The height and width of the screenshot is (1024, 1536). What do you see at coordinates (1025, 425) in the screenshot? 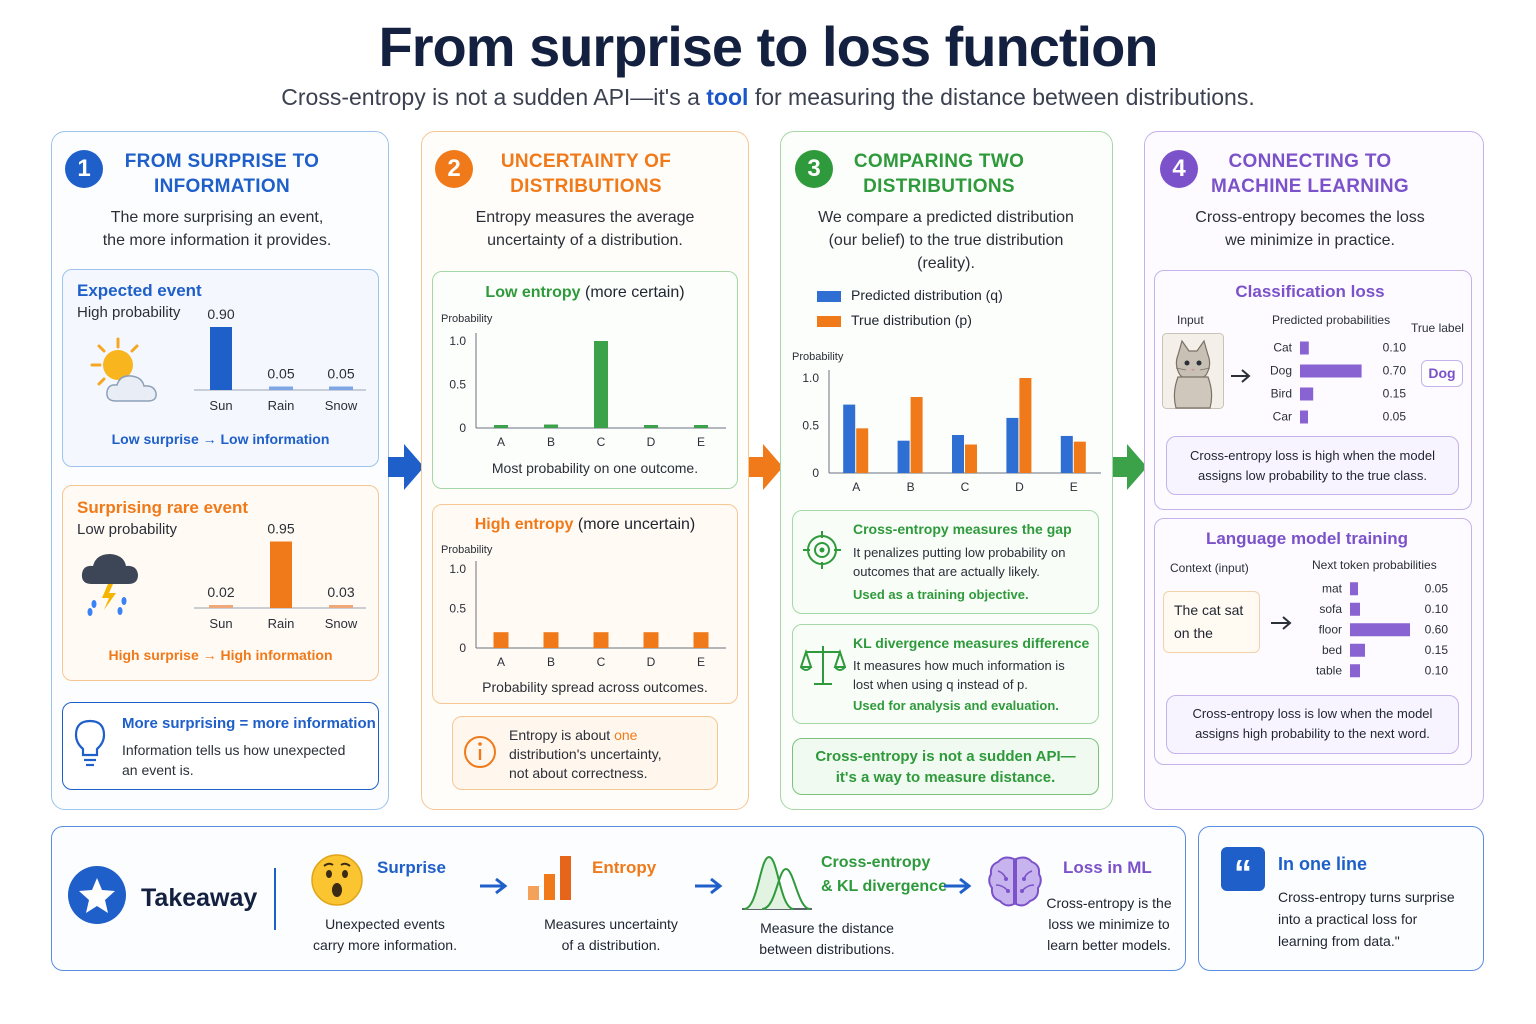
I see `bar-true-d` at bounding box center [1025, 425].